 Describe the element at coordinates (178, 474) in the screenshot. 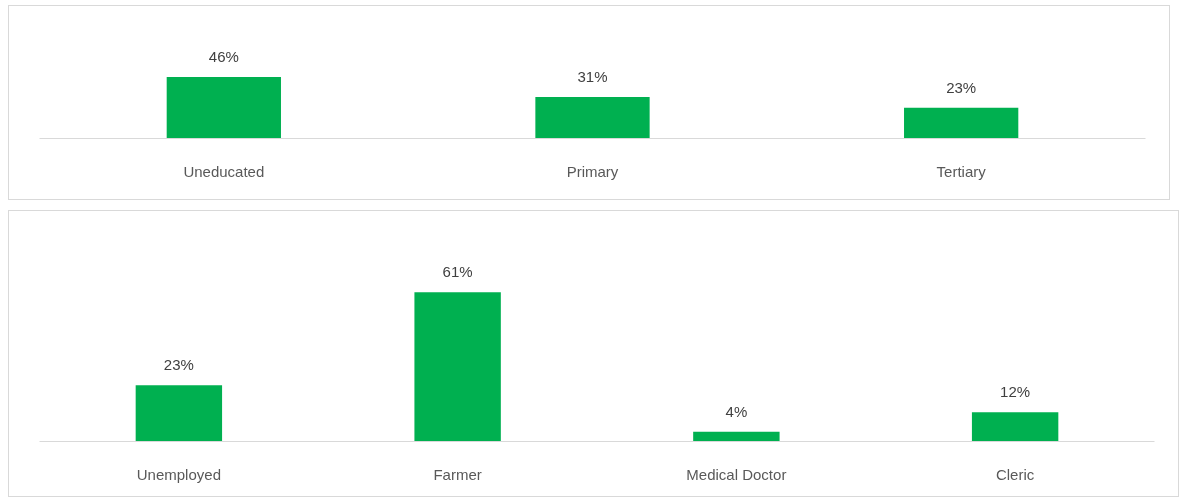

I see `x-tick-label: Unemployed` at that location.